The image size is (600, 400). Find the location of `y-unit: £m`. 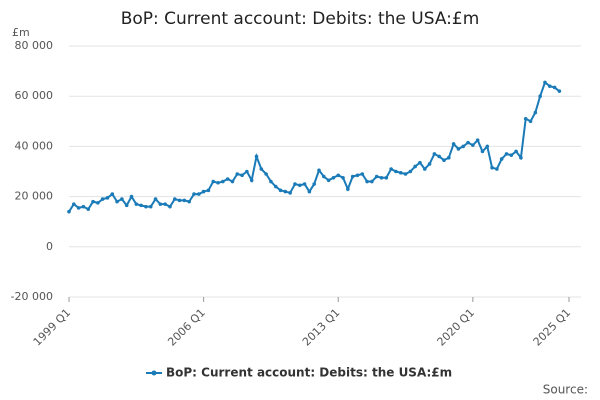

y-unit: £m is located at coordinates (21, 32).